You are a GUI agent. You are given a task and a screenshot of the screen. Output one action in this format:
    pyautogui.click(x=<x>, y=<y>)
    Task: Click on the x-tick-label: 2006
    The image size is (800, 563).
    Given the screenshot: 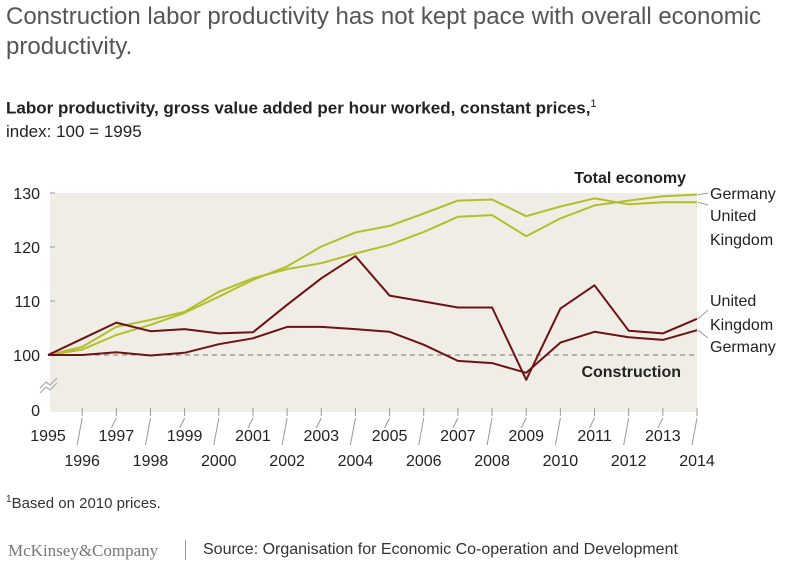 What is the action you would take?
    pyautogui.click(x=424, y=461)
    